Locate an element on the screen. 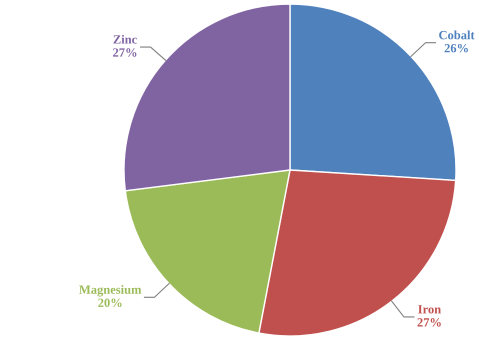 This screenshot has height=341, width=487. slice-label: Cobalt is located at coordinates (457, 35).